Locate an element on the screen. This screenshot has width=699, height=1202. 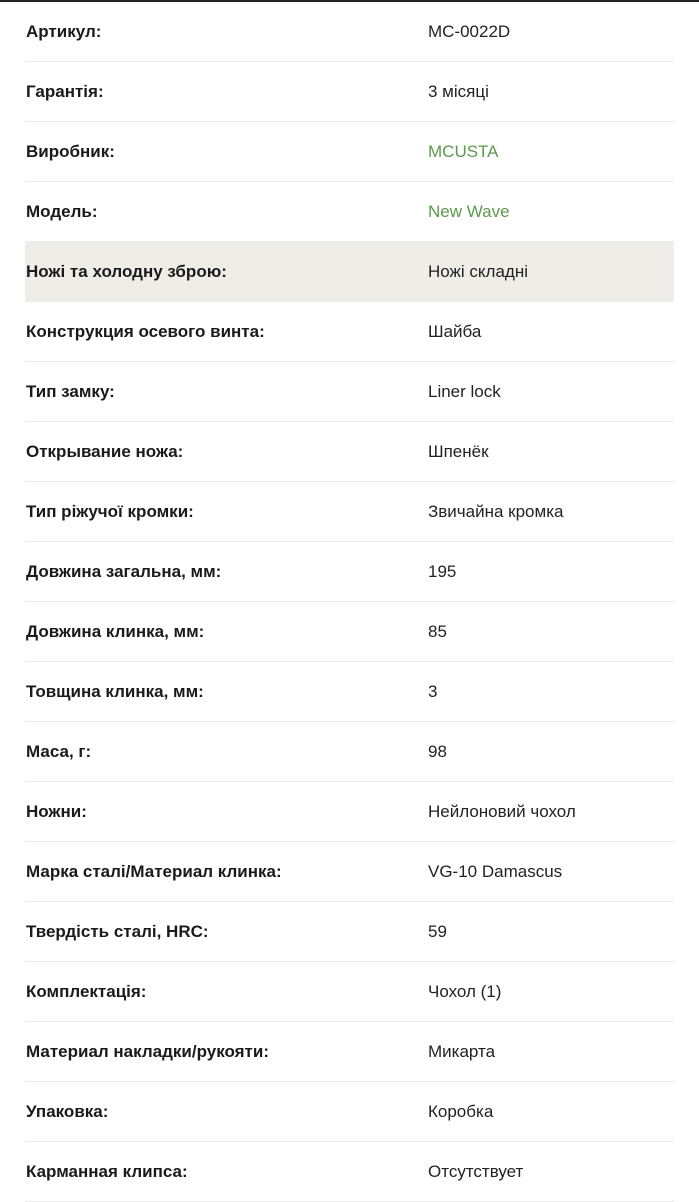
spec-value: Отсутствует is located at coordinates (476, 1171).